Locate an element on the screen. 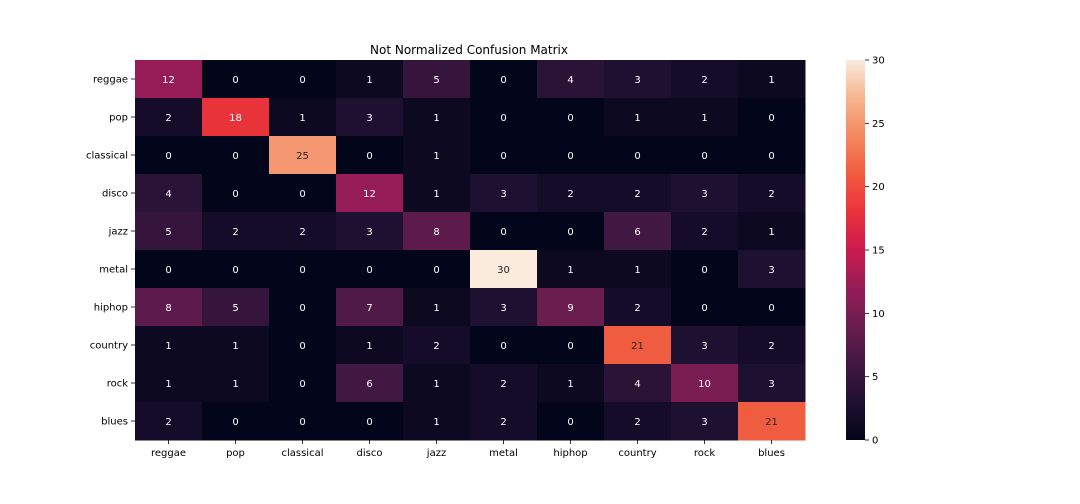 Image resolution: width=1080 pixels, height=504 pixels. x-tick-label: classical is located at coordinates (302, 453).